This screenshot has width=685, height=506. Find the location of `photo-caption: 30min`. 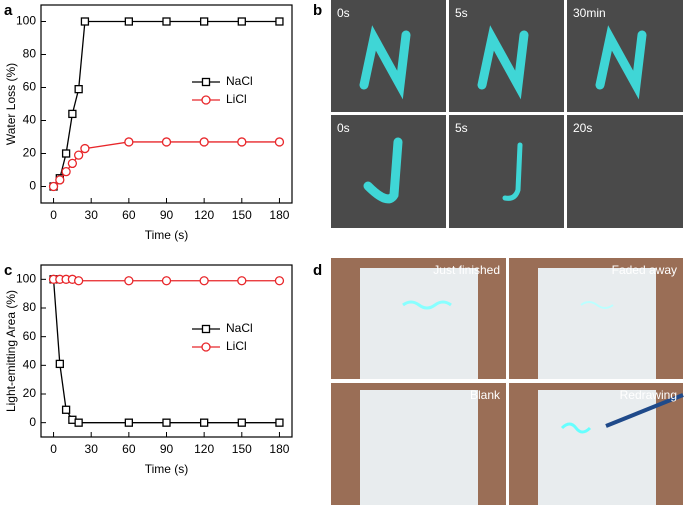

photo-caption: 30min is located at coordinates (589, 13).